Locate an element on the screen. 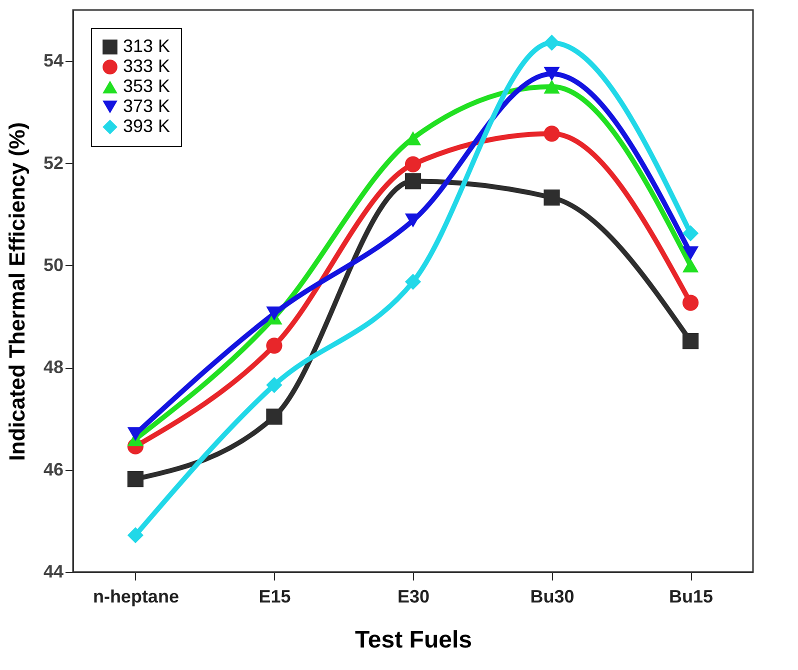 The width and height of the screenshot is (798, 670). y-tick-label: 48 is located at coordinates (53, 367).